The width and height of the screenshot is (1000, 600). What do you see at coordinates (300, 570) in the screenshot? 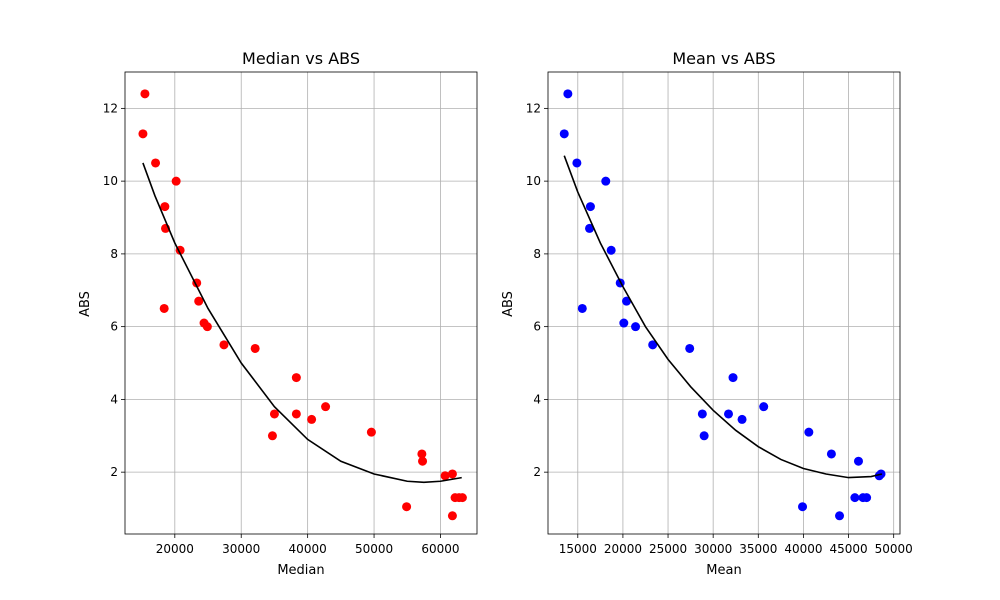
I see `x-axis-label: Median` at bounding box center [300, 570].